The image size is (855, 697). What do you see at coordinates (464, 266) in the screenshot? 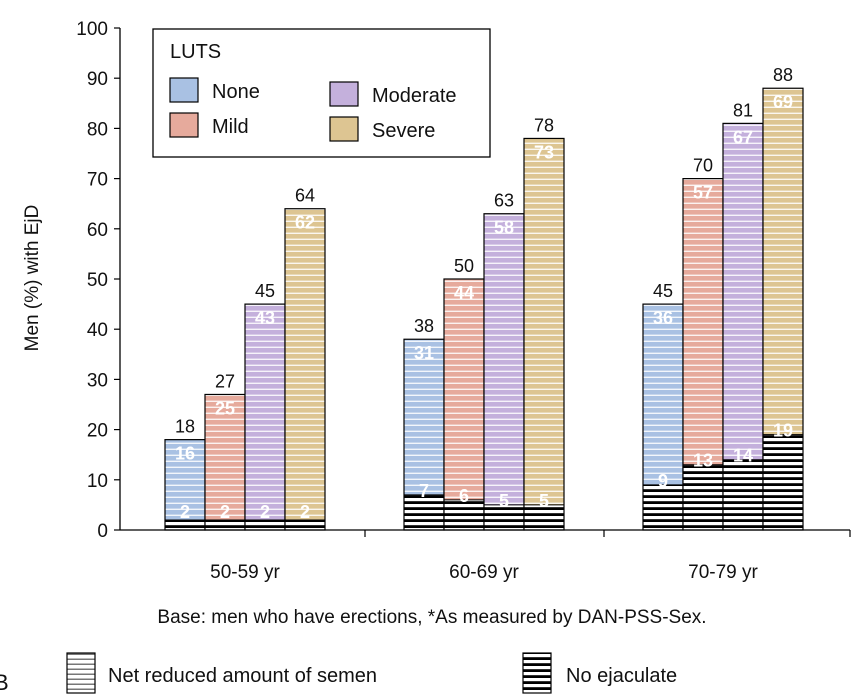
I see `bar-total-label: 50` at bounding box center [464, 266].